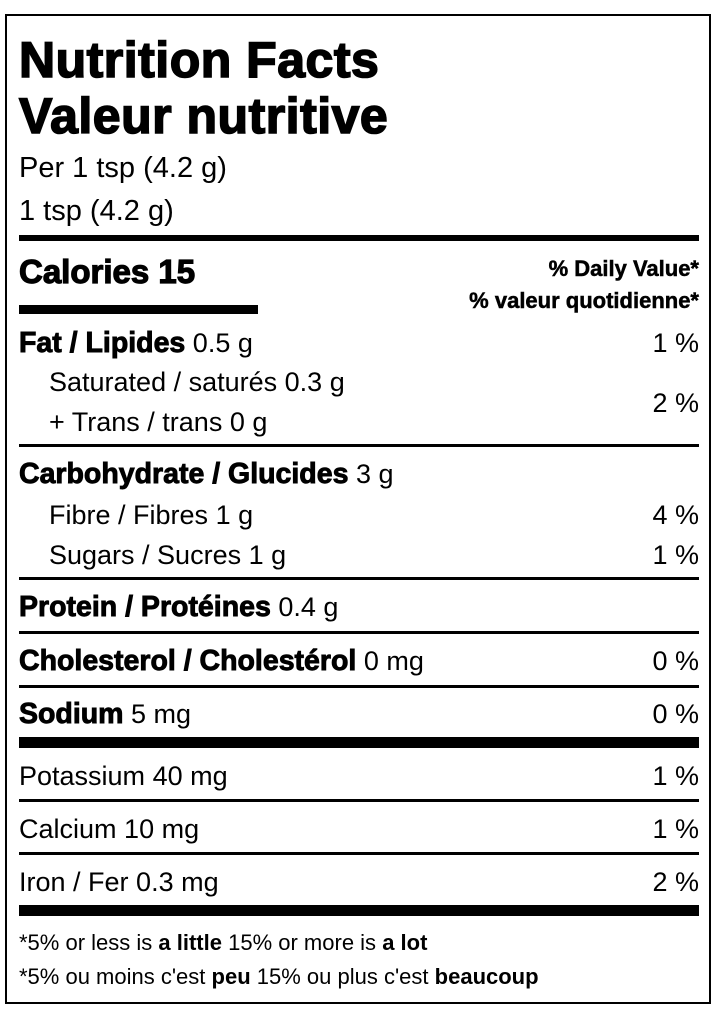 Image resolution: width=722 pixels, height=1017 pixels. I want to click on row-sugars: Sugars / Sucres 1 g 1 %, so click(359, 555).